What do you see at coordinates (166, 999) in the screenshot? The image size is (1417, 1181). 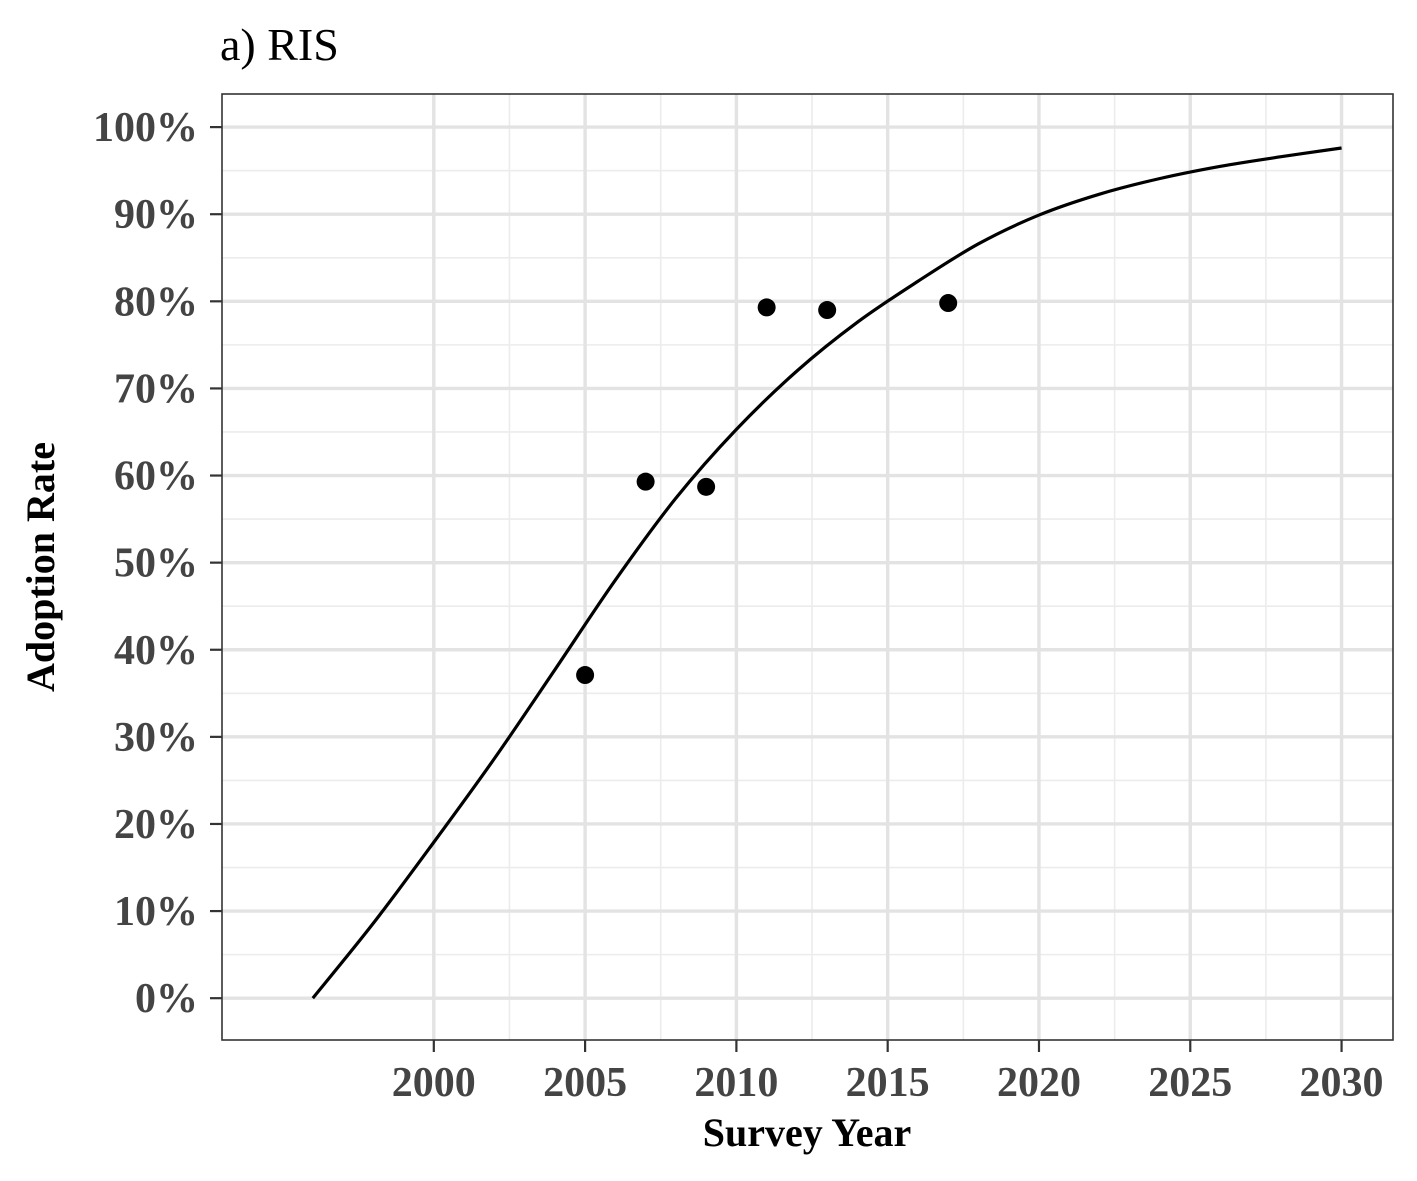 I see `y-tick-label: 0%` at bounding box center [166, 999].